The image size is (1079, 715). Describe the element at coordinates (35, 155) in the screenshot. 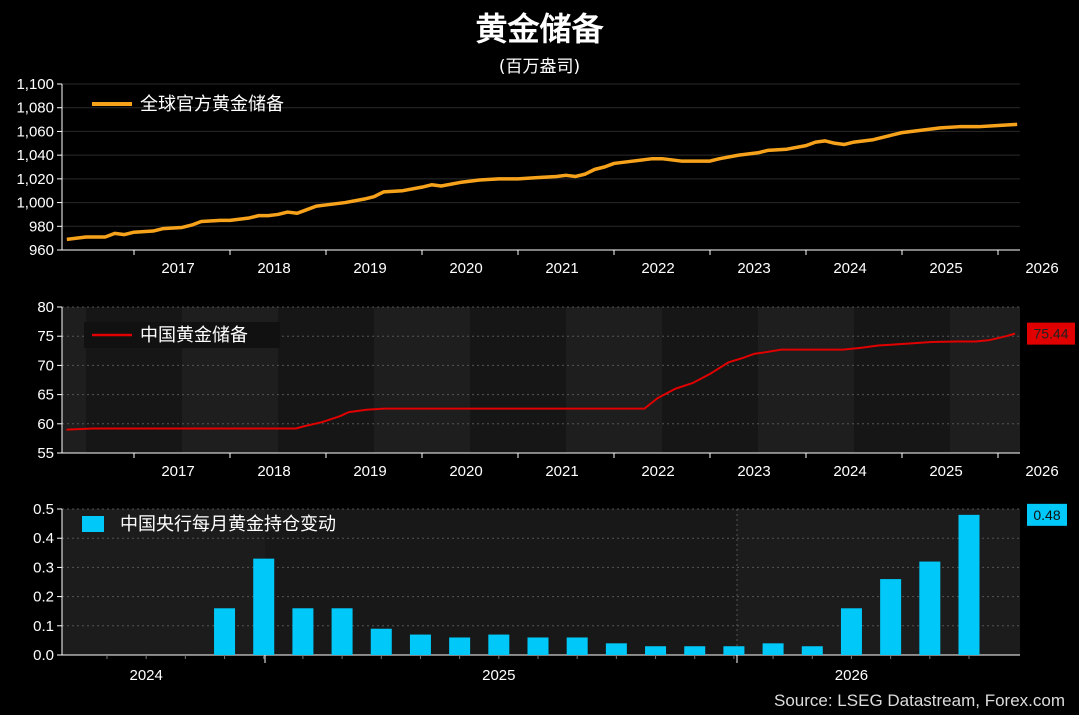

I see `y-tick-label: 1,040` at that location.